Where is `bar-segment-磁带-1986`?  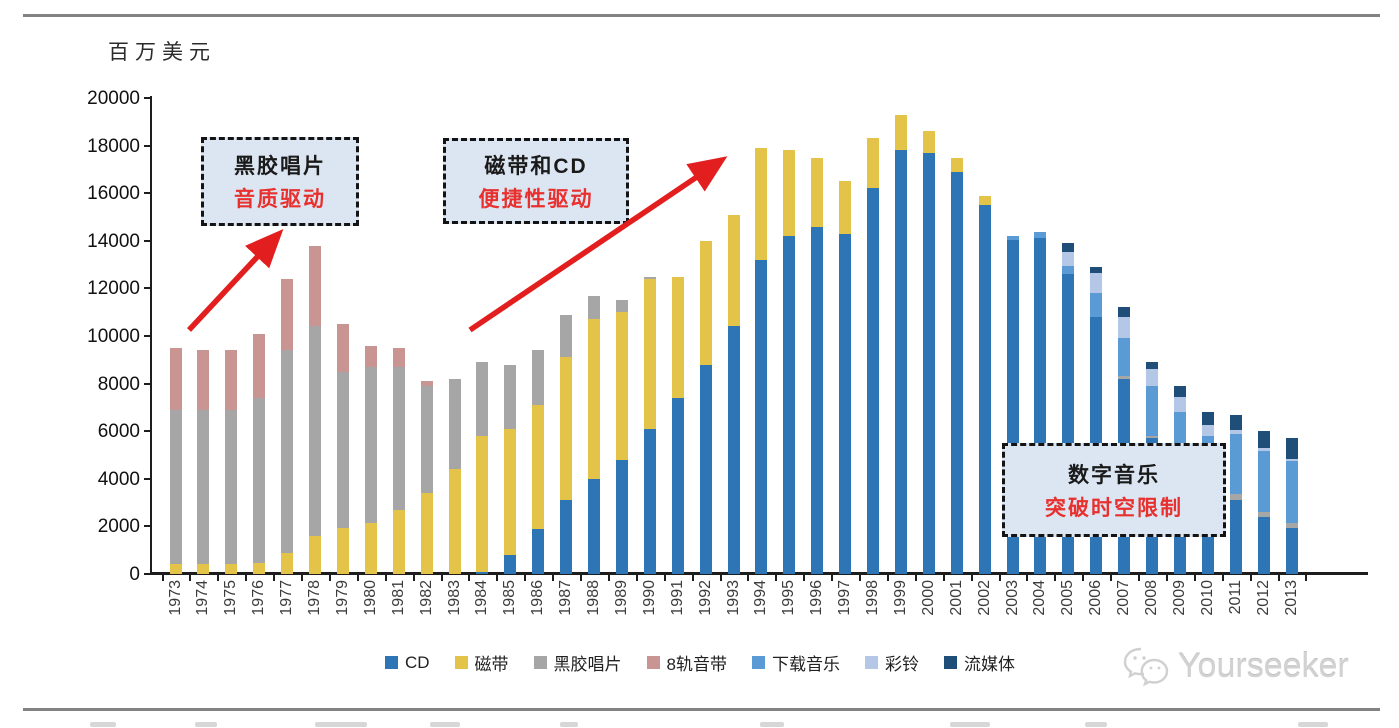
bar-segment-磁带-1986 is located at coordinates (538, 467).